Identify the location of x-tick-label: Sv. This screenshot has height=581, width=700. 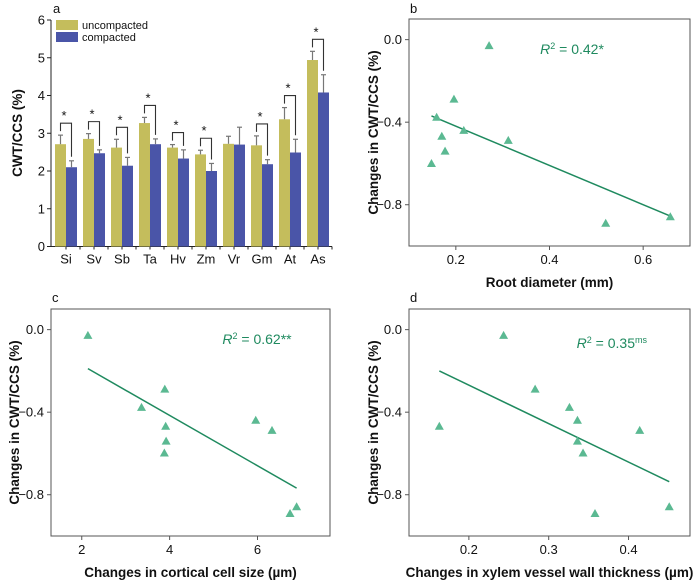
(94, 259).